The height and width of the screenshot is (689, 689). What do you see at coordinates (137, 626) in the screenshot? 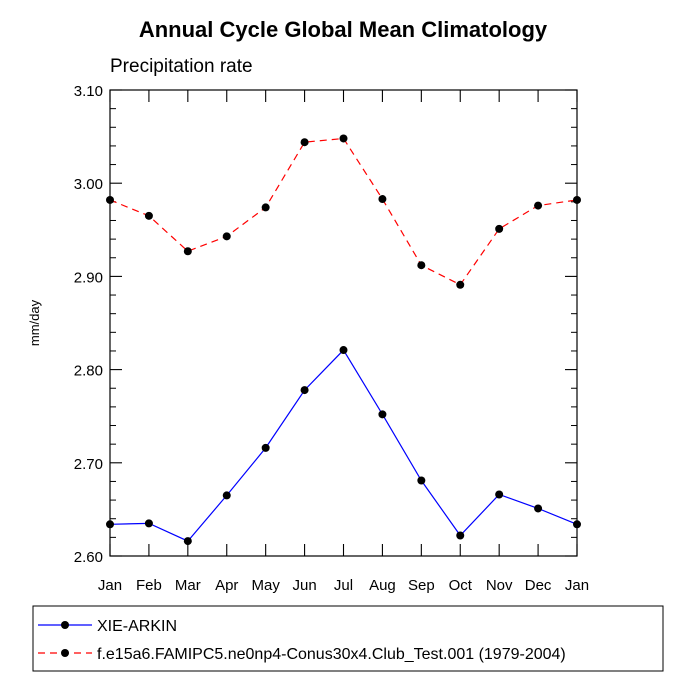
I see `legend-label-0: XIE-ARKIN` at bounding box center [137, 626].